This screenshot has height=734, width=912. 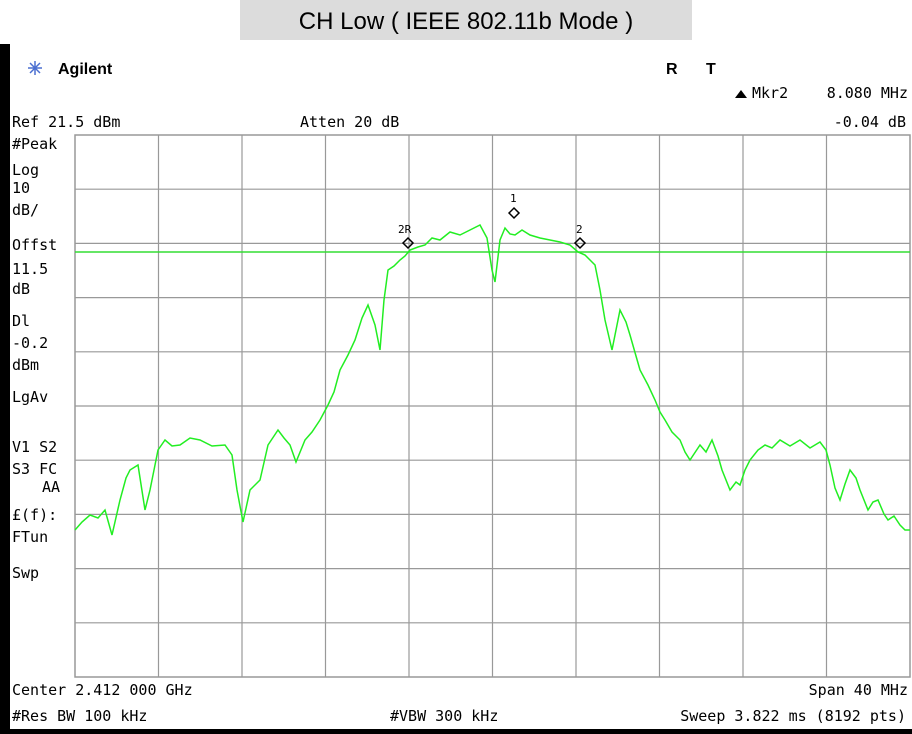 What do you see at coordinates (35, 68) in the screenshot?
I see `logo-star` at bounding box center [35, 68].